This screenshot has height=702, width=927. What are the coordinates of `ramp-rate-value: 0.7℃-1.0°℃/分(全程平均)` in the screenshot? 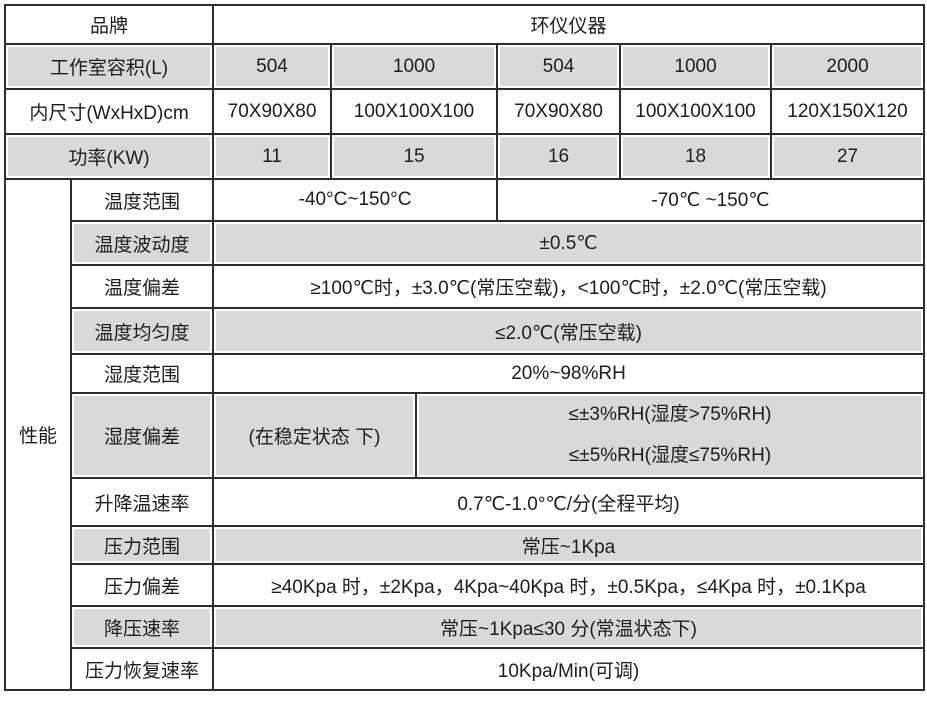 It's located at (569, 502).